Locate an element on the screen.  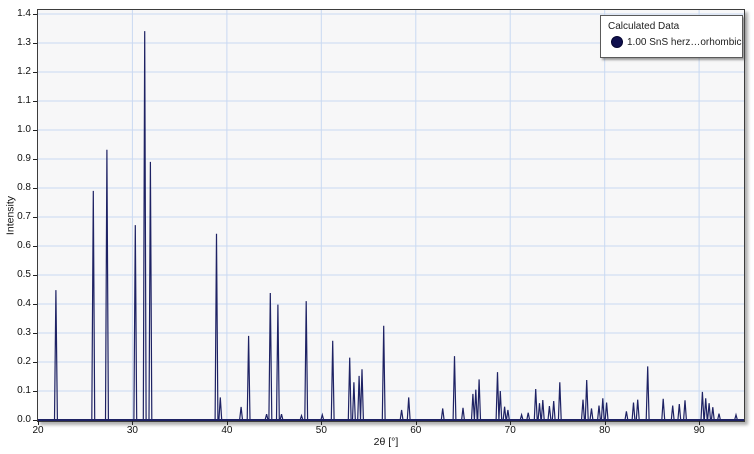
x-tick-label: 50 is located at coordinates (321, 430).